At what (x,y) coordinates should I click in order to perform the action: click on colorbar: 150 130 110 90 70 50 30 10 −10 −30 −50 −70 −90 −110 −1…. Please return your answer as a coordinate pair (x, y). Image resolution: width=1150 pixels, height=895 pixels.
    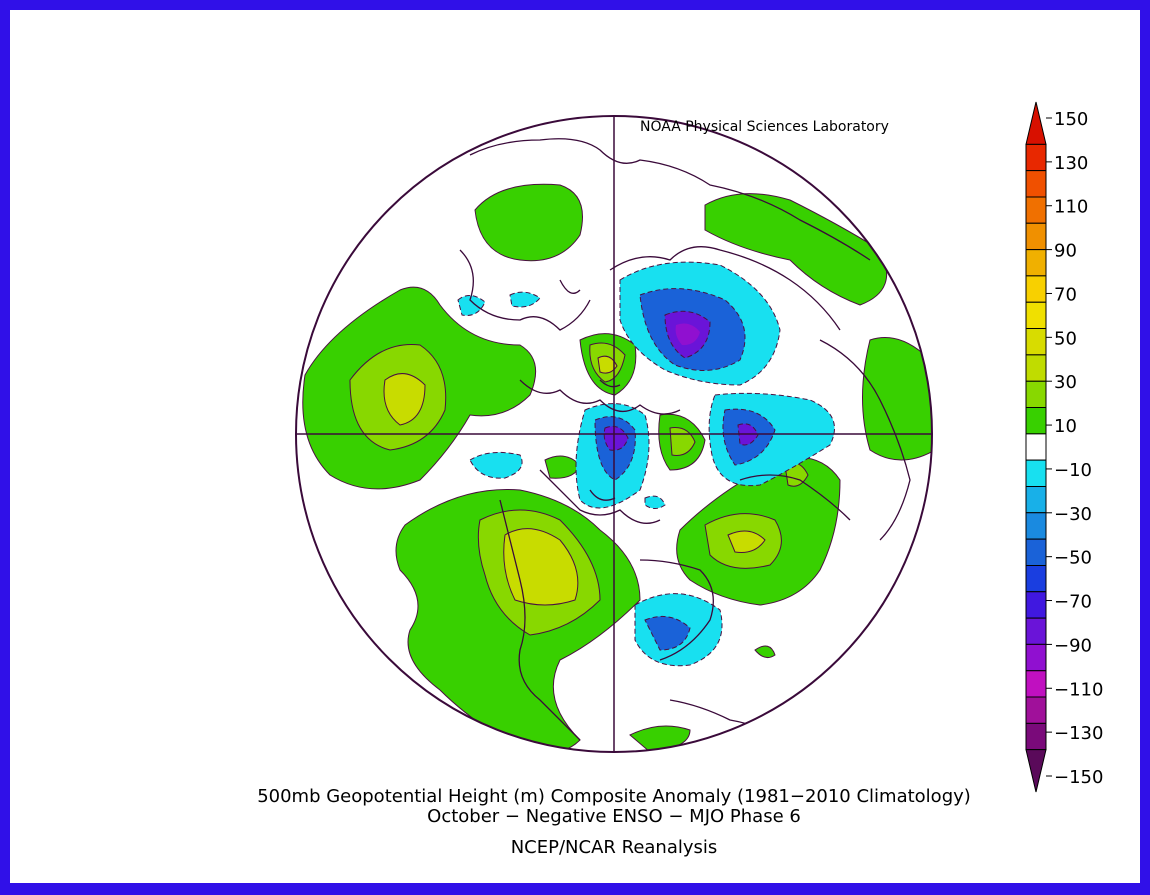
    Looking at the image, I should click on (1064, 447).